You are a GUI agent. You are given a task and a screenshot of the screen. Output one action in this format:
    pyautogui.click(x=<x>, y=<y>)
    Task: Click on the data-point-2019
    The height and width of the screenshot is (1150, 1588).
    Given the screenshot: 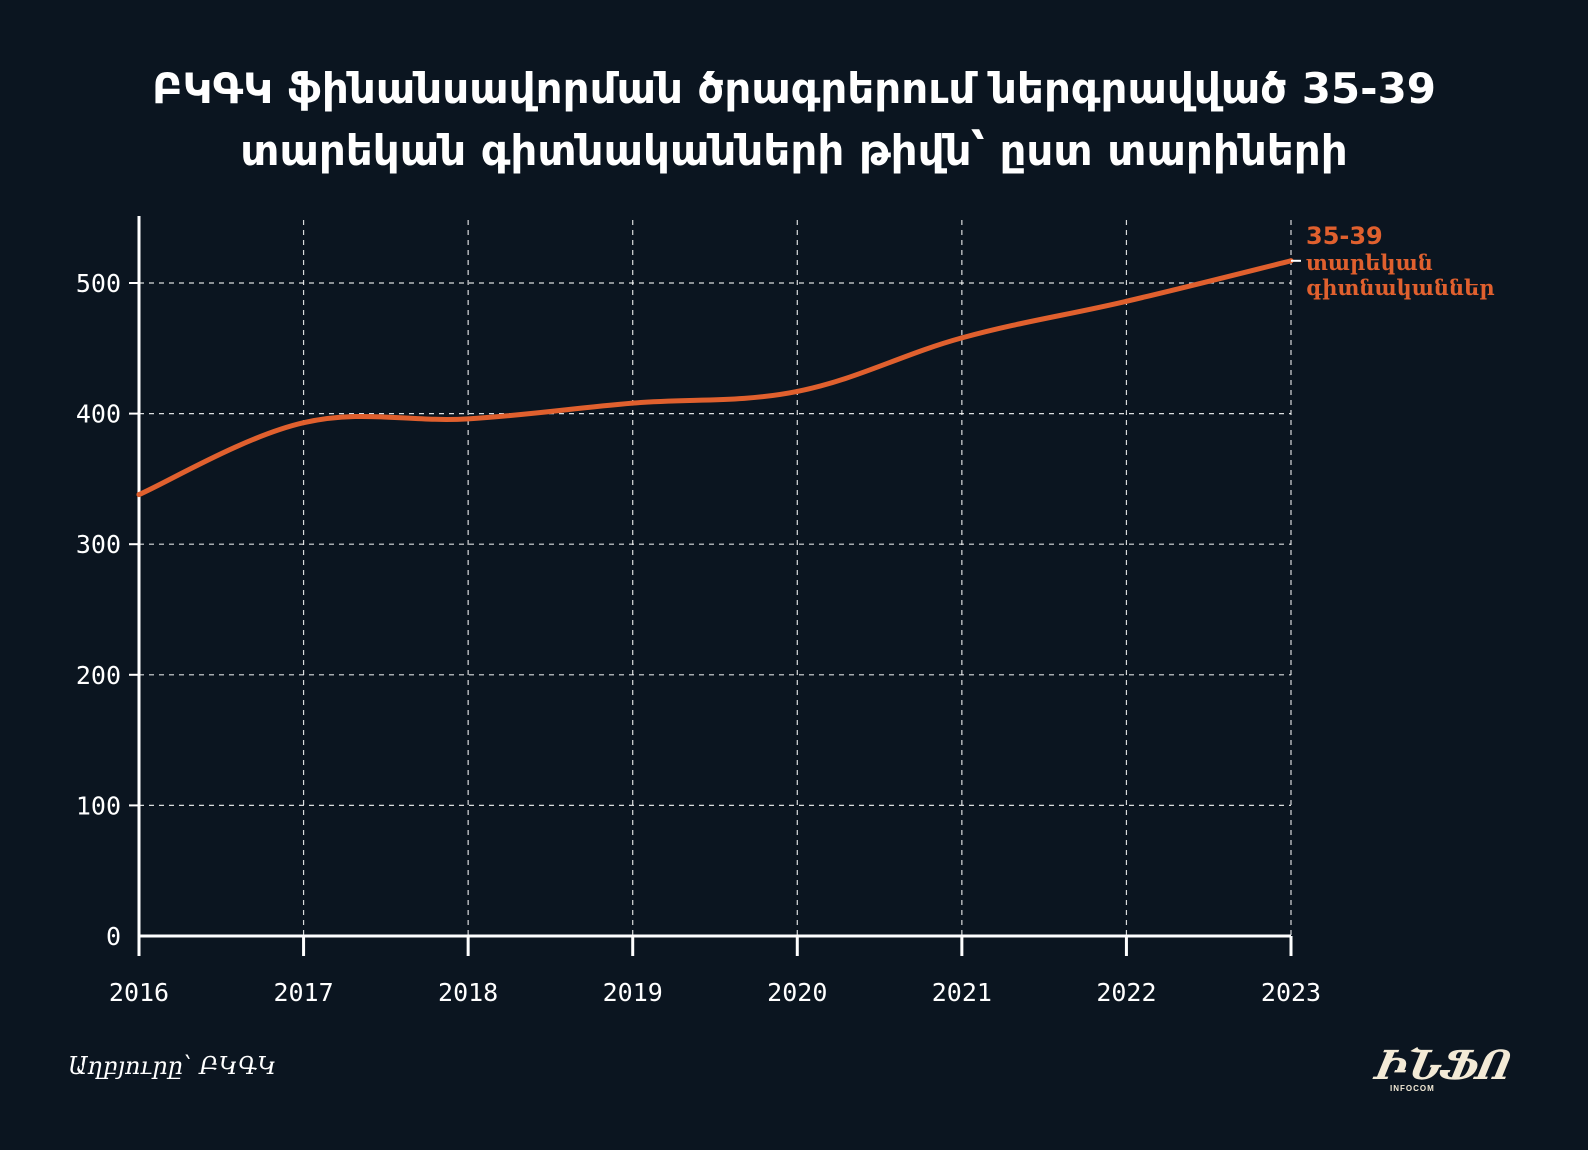 What is the action you would take?
    pyautogui.click(x=633, y=403)
    